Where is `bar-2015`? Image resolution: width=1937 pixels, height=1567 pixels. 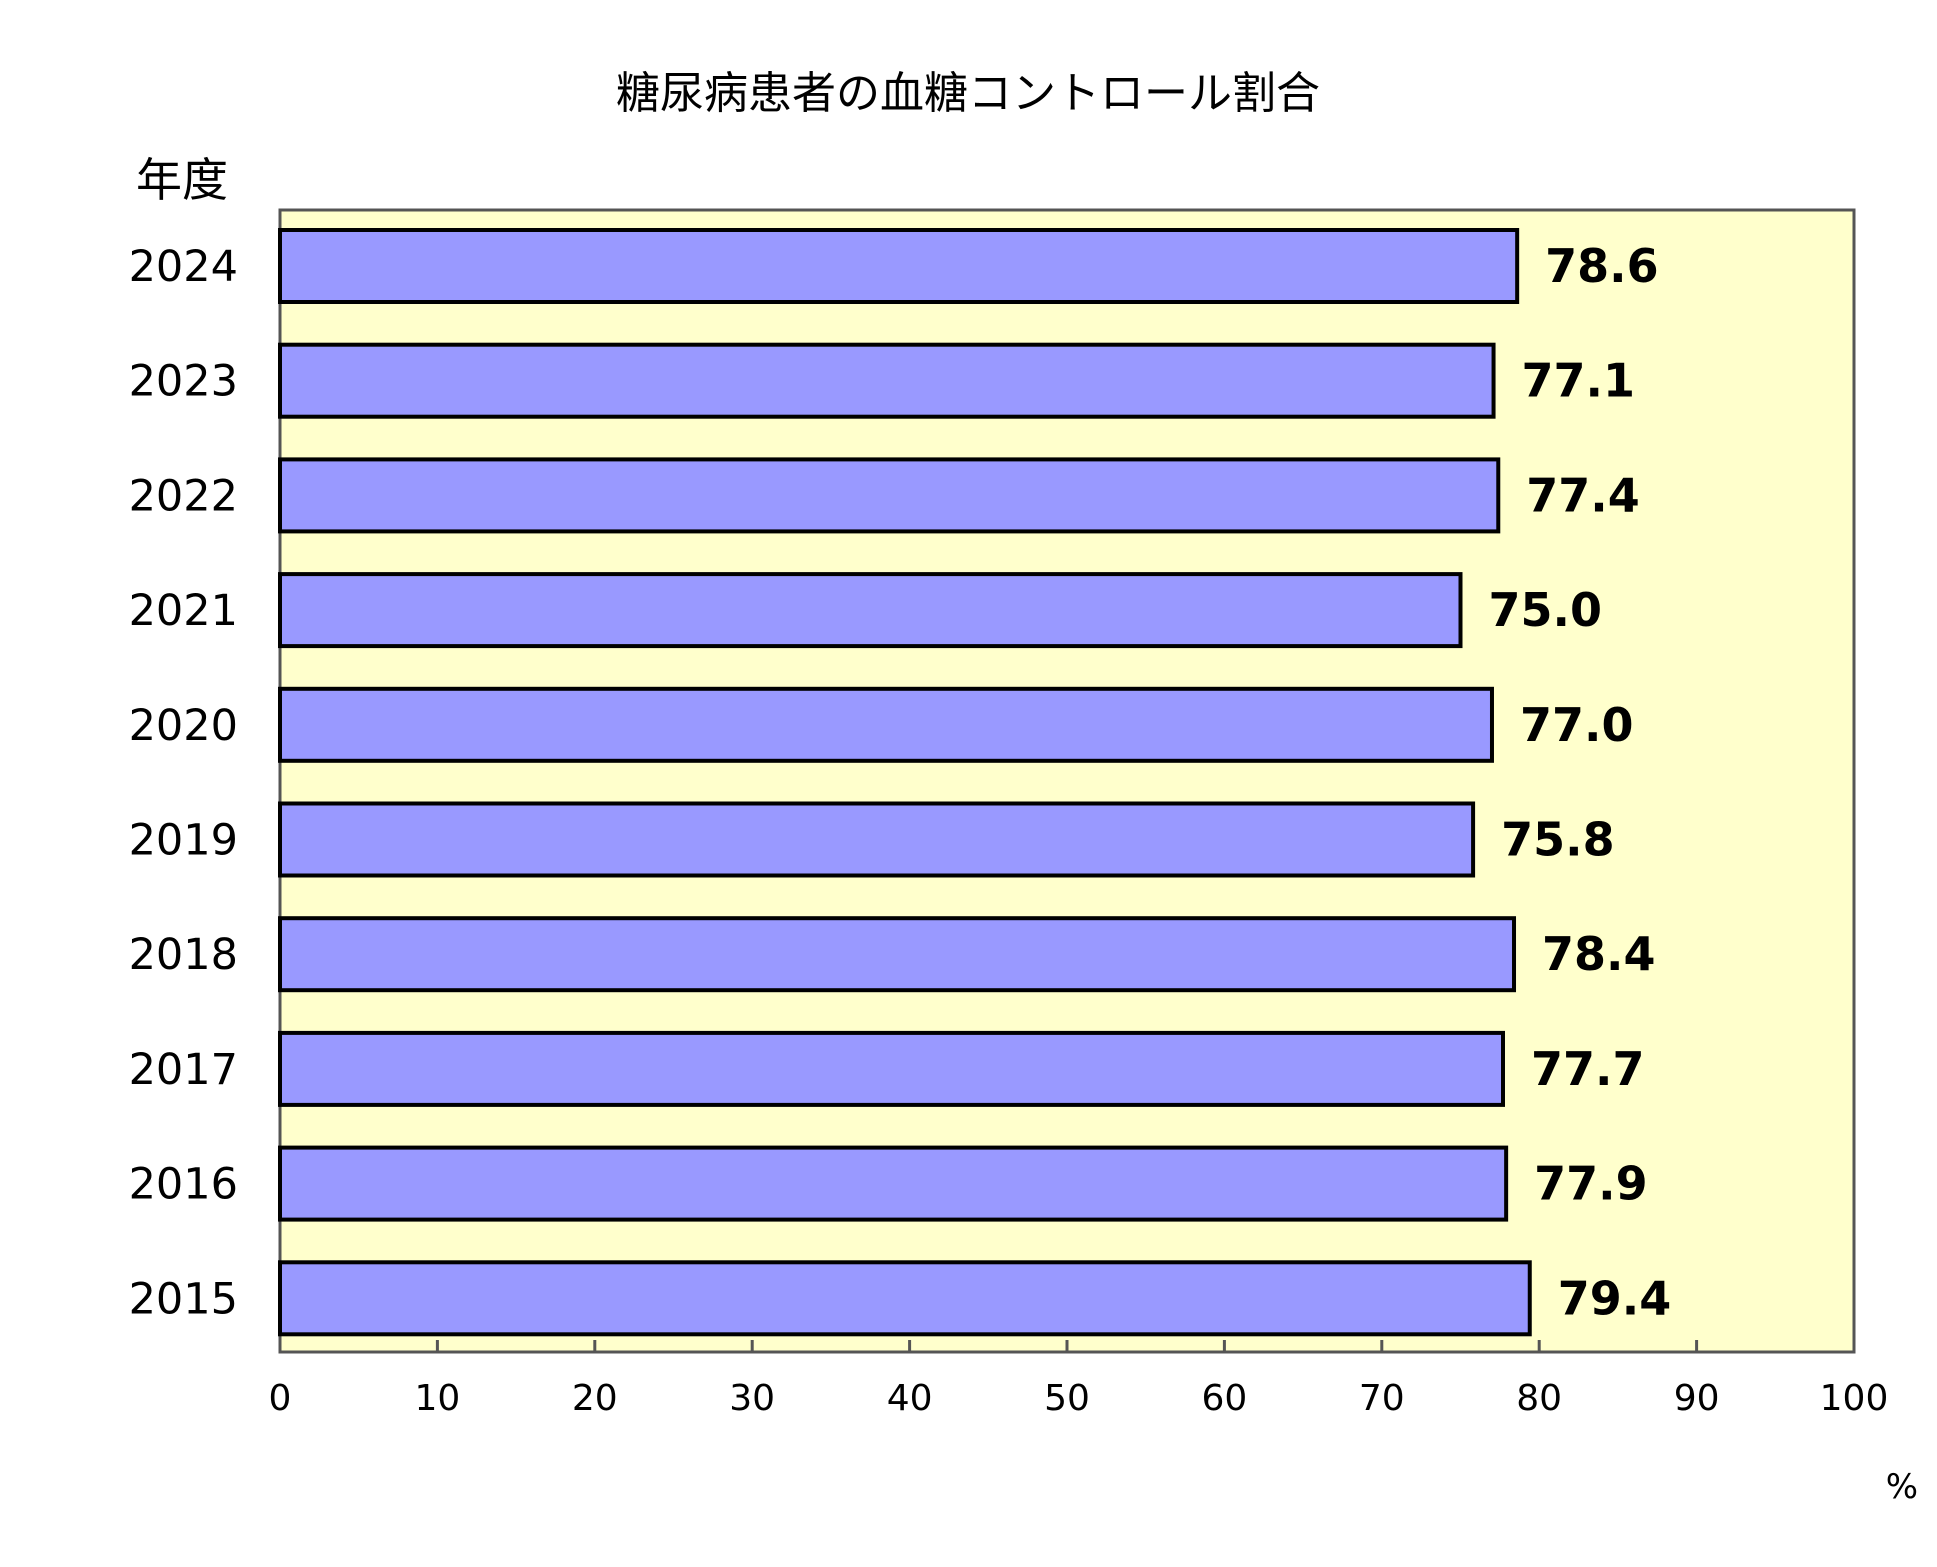
bar-2015 is located at coordinates (905, 1298).